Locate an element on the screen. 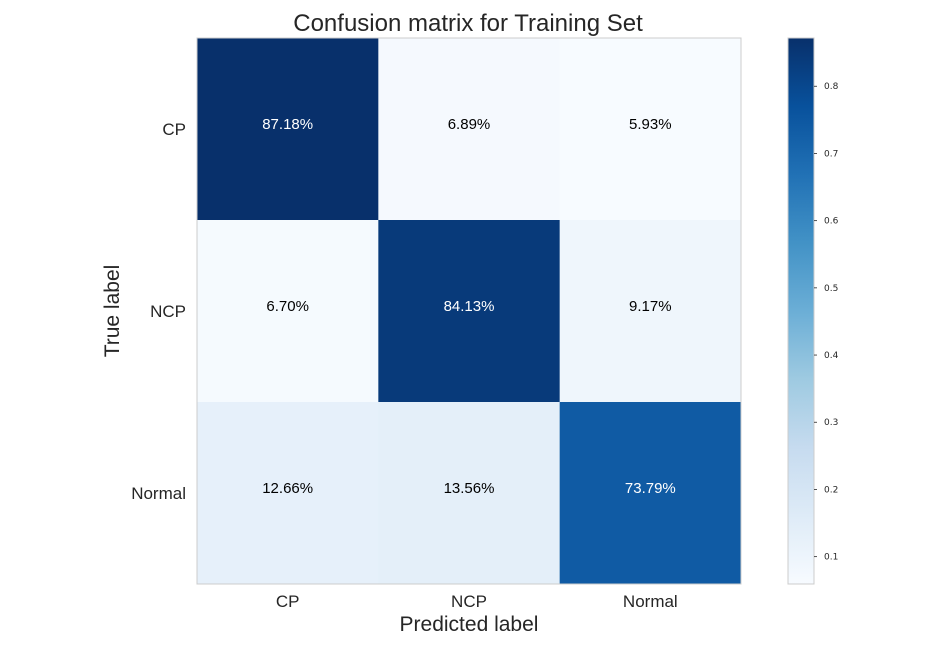 The image size is (936, 648). x-tick-labels: CP NCP Normal is located at coordinates (477, 601).